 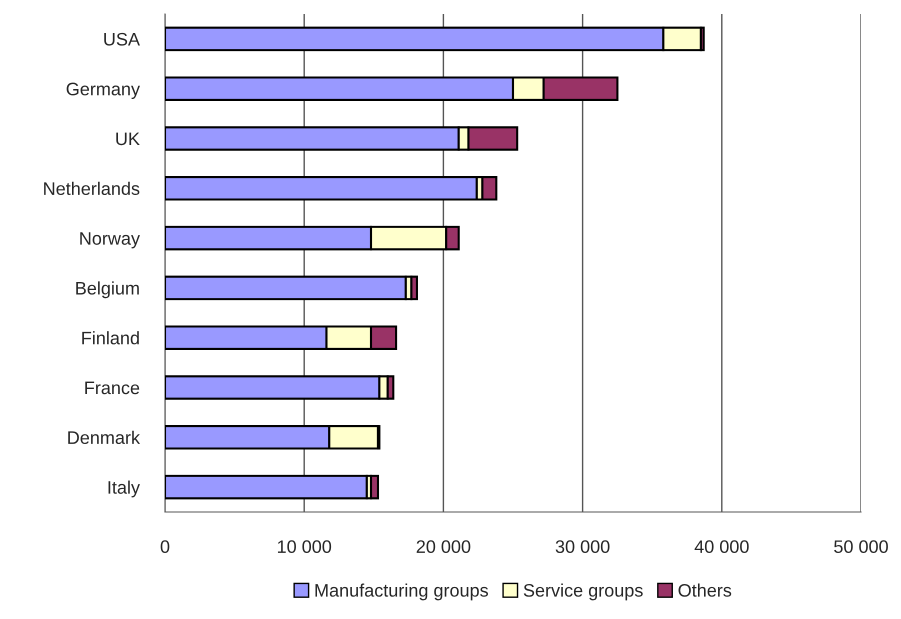 What do you see at coordinates (103, 90) in the screenshot?
I see `y-tick-label: Germany` at bounding box center [103, 90].